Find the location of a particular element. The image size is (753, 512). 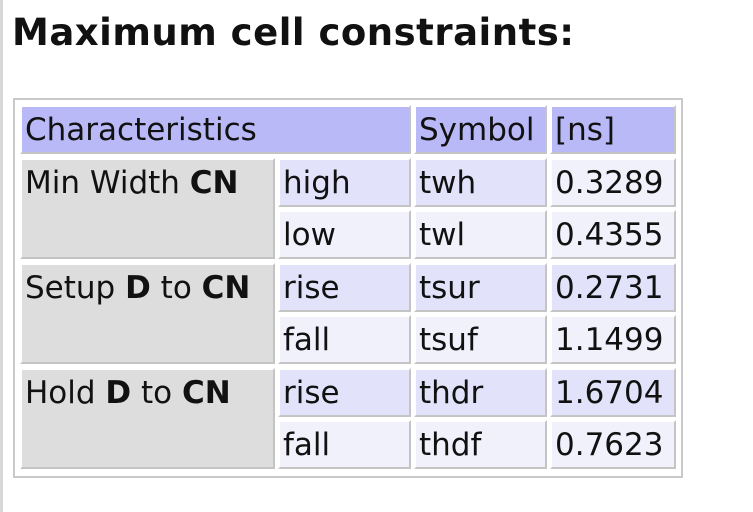

page-title: Maximum cell constraints: is located at coordinates (293, 32).